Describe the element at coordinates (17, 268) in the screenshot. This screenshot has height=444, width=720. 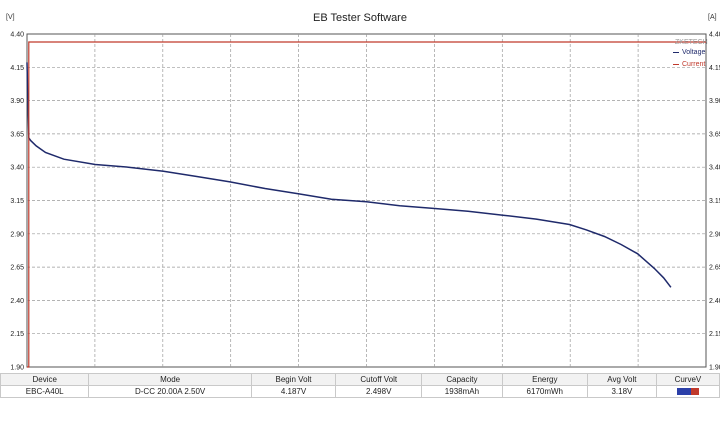
I see `y-tick-label: 2.65` at that location.